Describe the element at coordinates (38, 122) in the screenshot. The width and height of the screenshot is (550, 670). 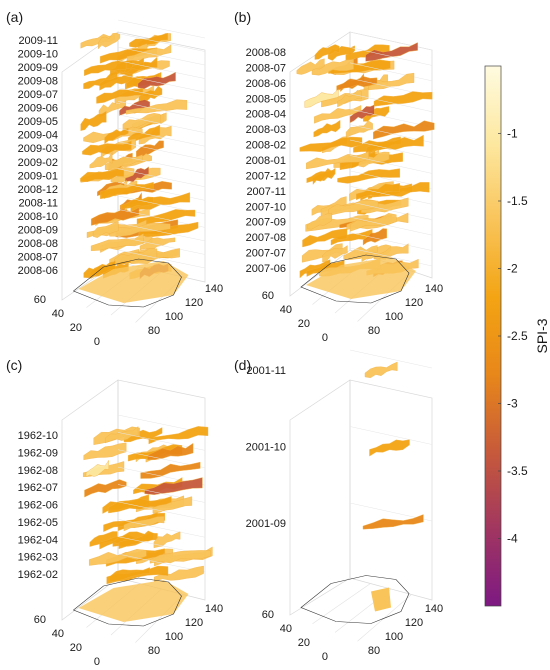
I see `z-tick-label: 2009-05` at that location.